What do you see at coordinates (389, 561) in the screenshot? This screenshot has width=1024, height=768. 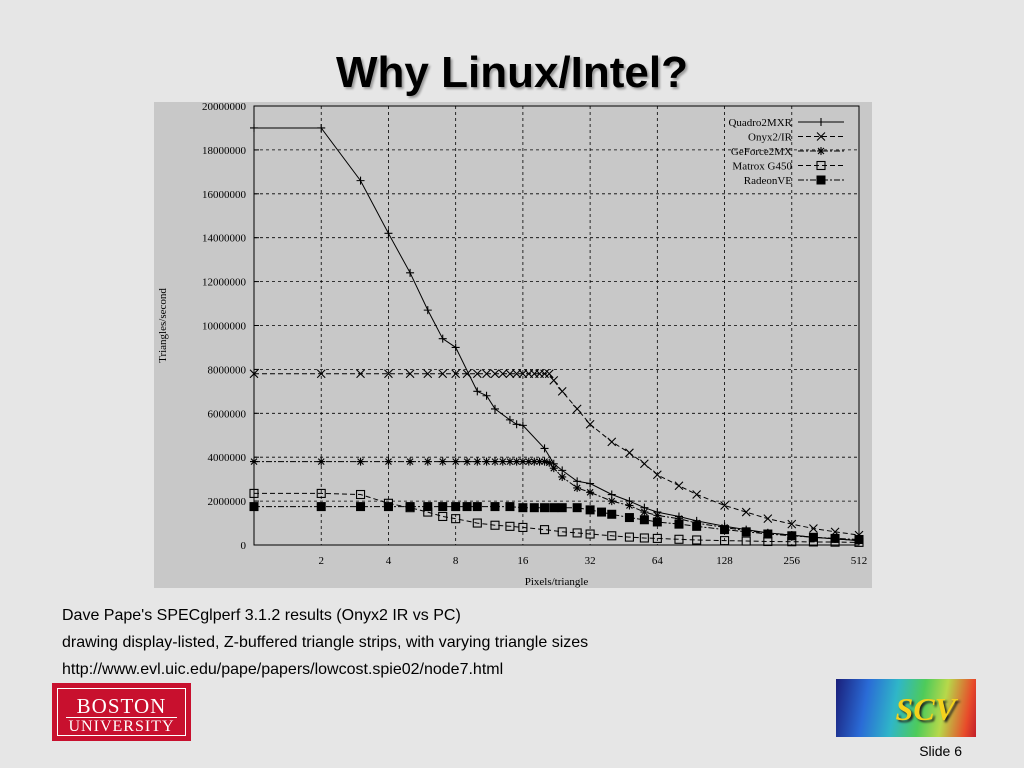 I see `x-tick-label: 4` at bounding box center [389, 561].